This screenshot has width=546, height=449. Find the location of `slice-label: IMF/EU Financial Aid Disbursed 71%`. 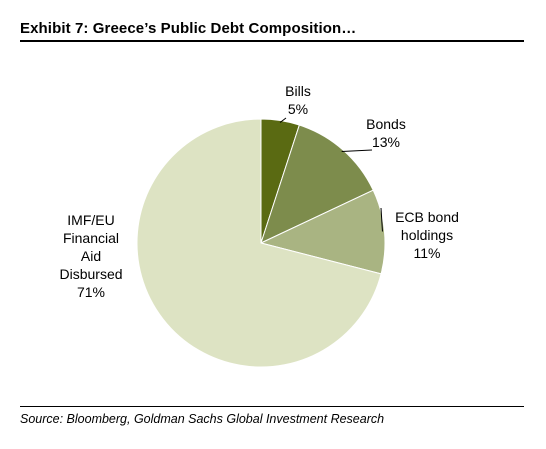

slice-label: IMF/EU Financial Aid Disbursed 71% is located at coordinates (90, 256).